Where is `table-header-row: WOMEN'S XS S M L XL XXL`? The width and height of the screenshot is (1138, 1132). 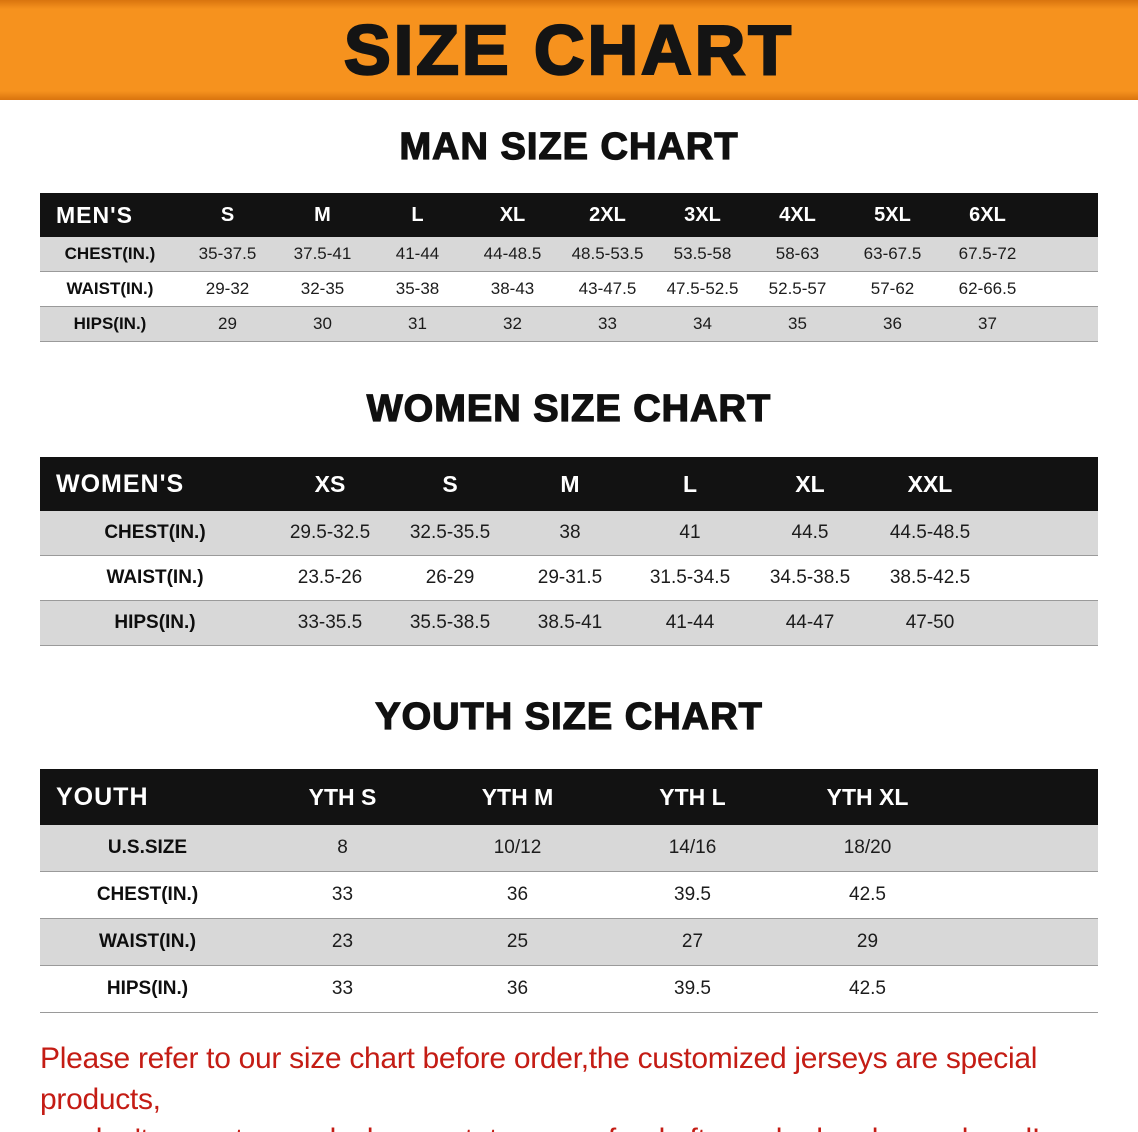
table-header-row: WOMEN'S XS S M L XL XXL is located at coordinates (569, 484).